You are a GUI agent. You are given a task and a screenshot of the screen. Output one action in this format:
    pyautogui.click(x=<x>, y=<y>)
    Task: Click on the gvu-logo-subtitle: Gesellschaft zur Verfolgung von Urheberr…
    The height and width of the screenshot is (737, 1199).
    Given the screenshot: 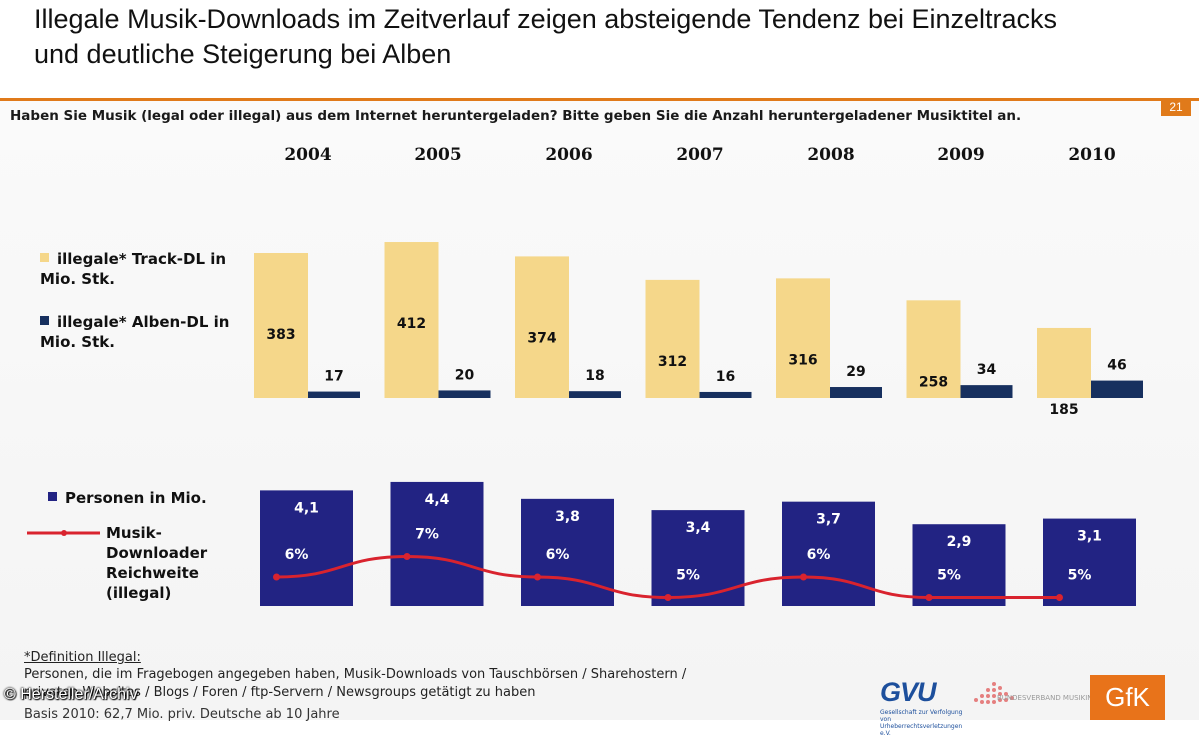 What is the action you would take?
    pyautogui.click(x=921, y=723)
    